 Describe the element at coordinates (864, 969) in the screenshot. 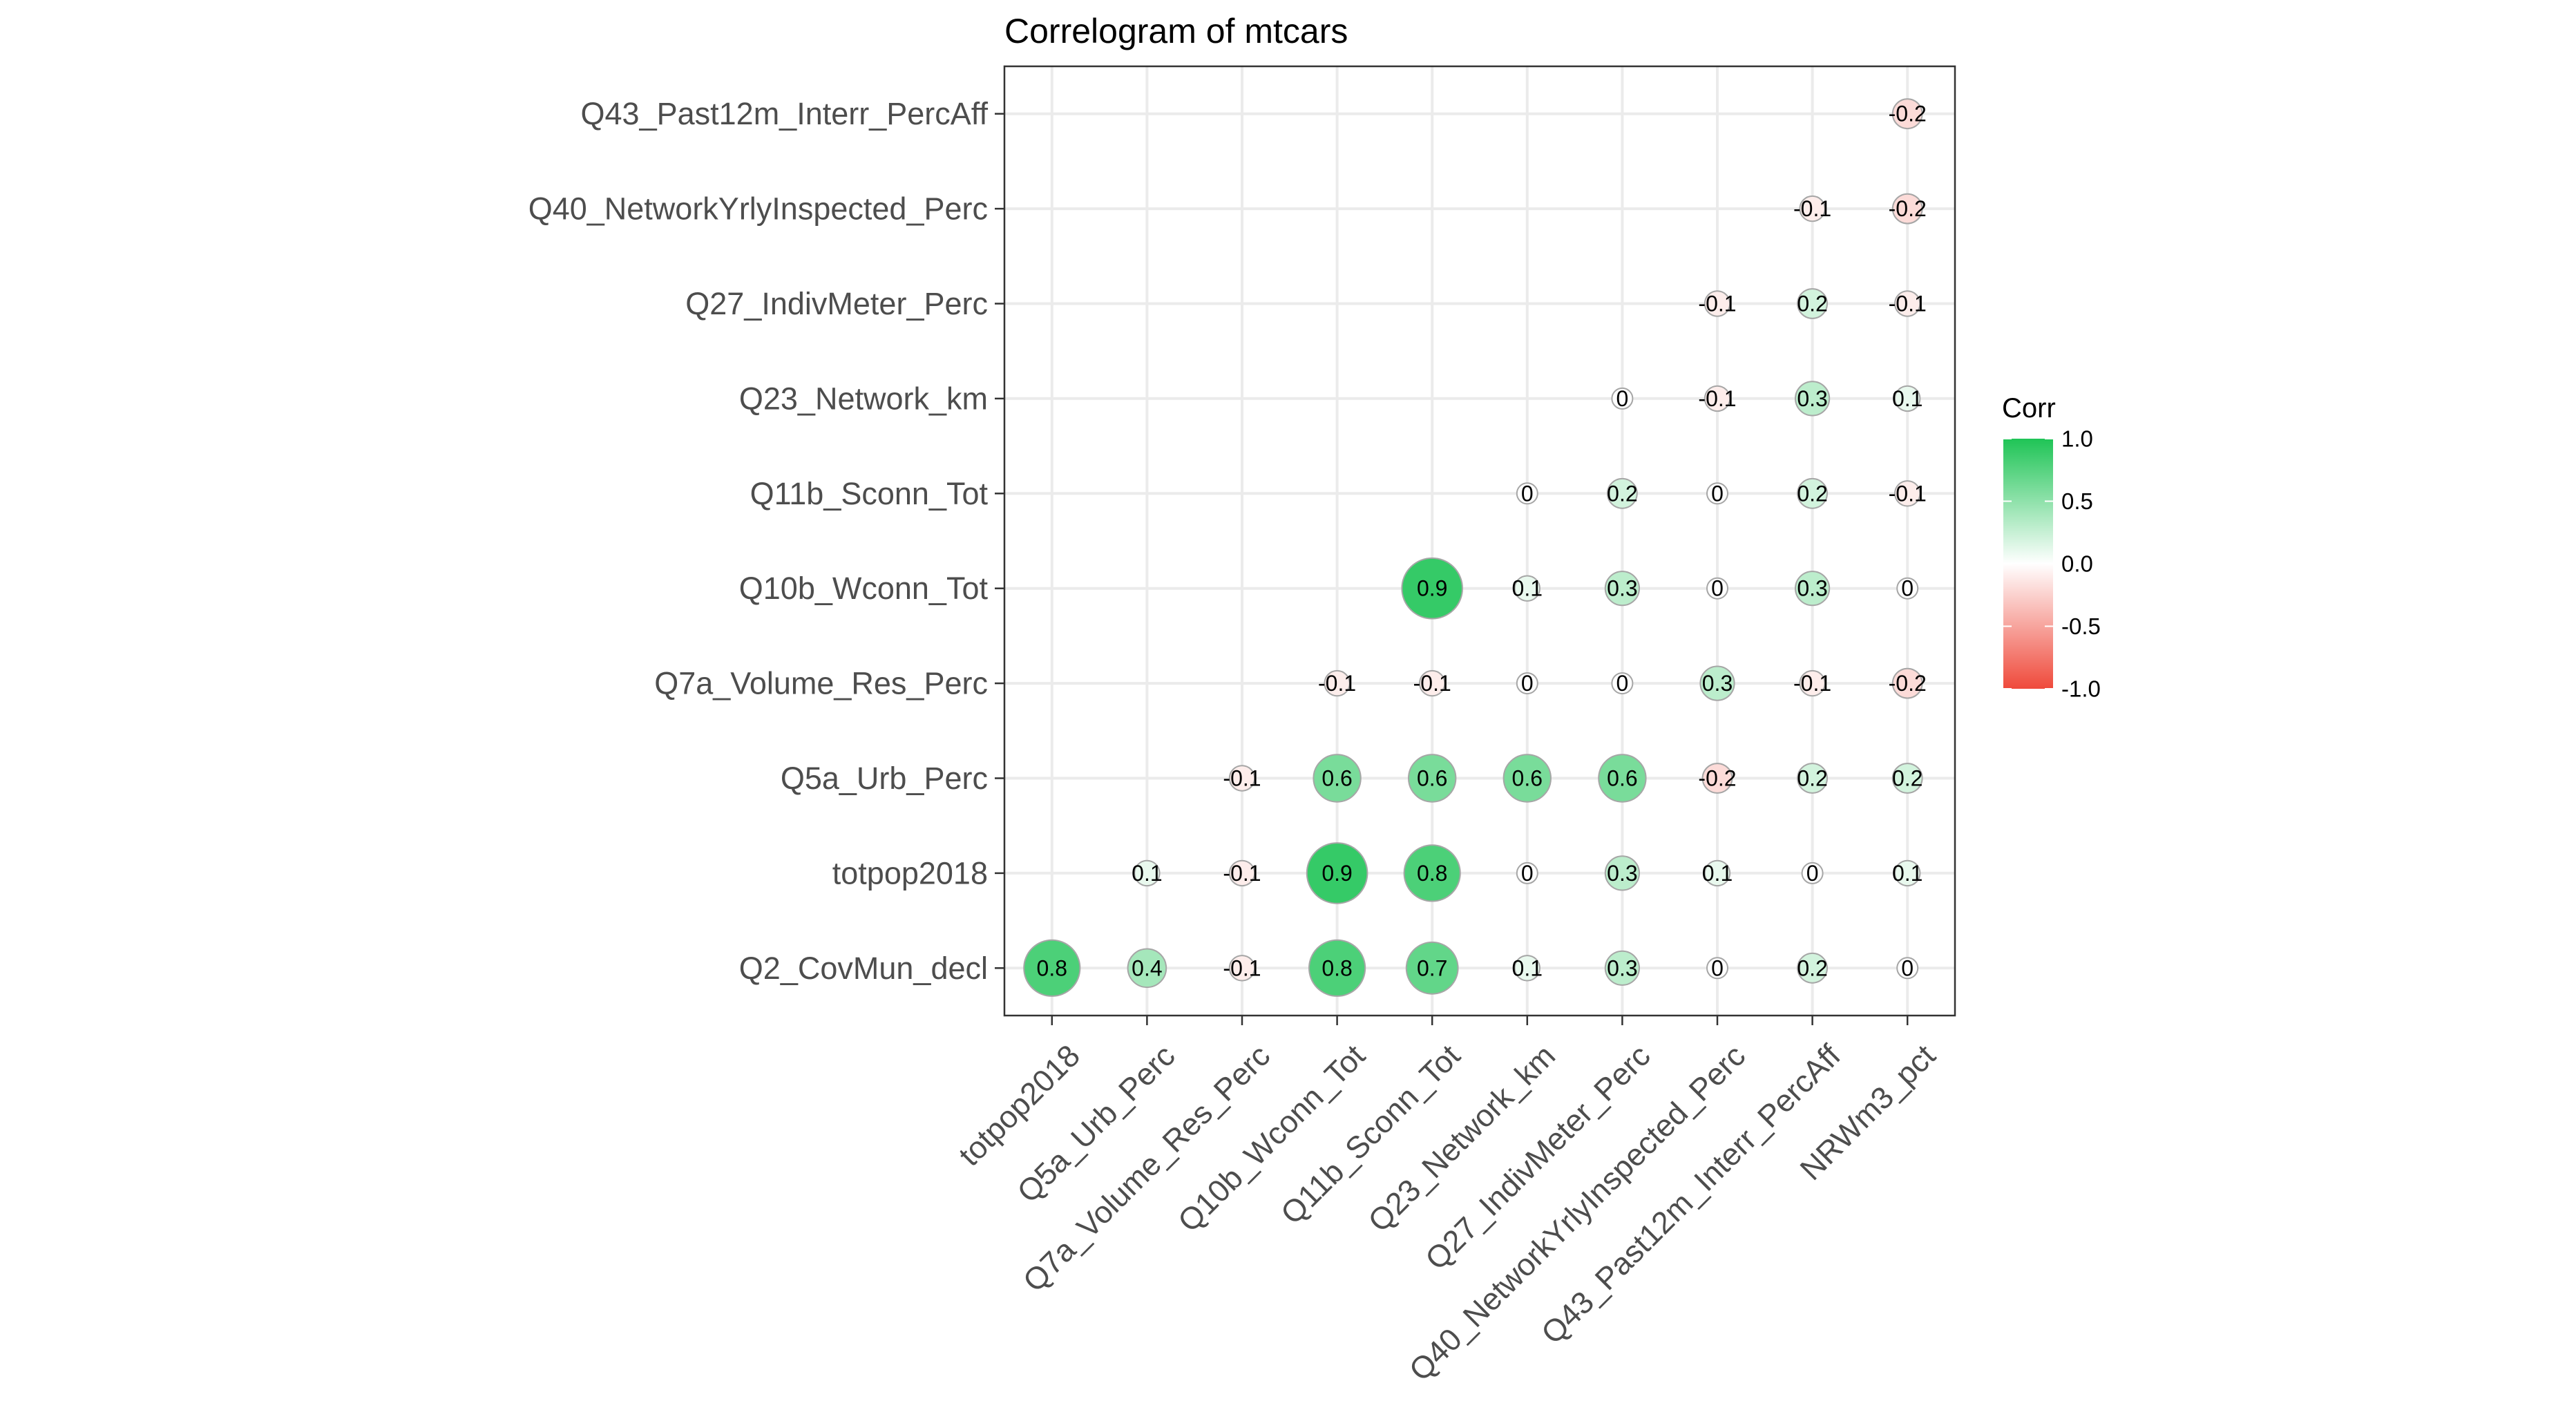

I see `y-tick-label: Q2_CovMun_decl` at that location.